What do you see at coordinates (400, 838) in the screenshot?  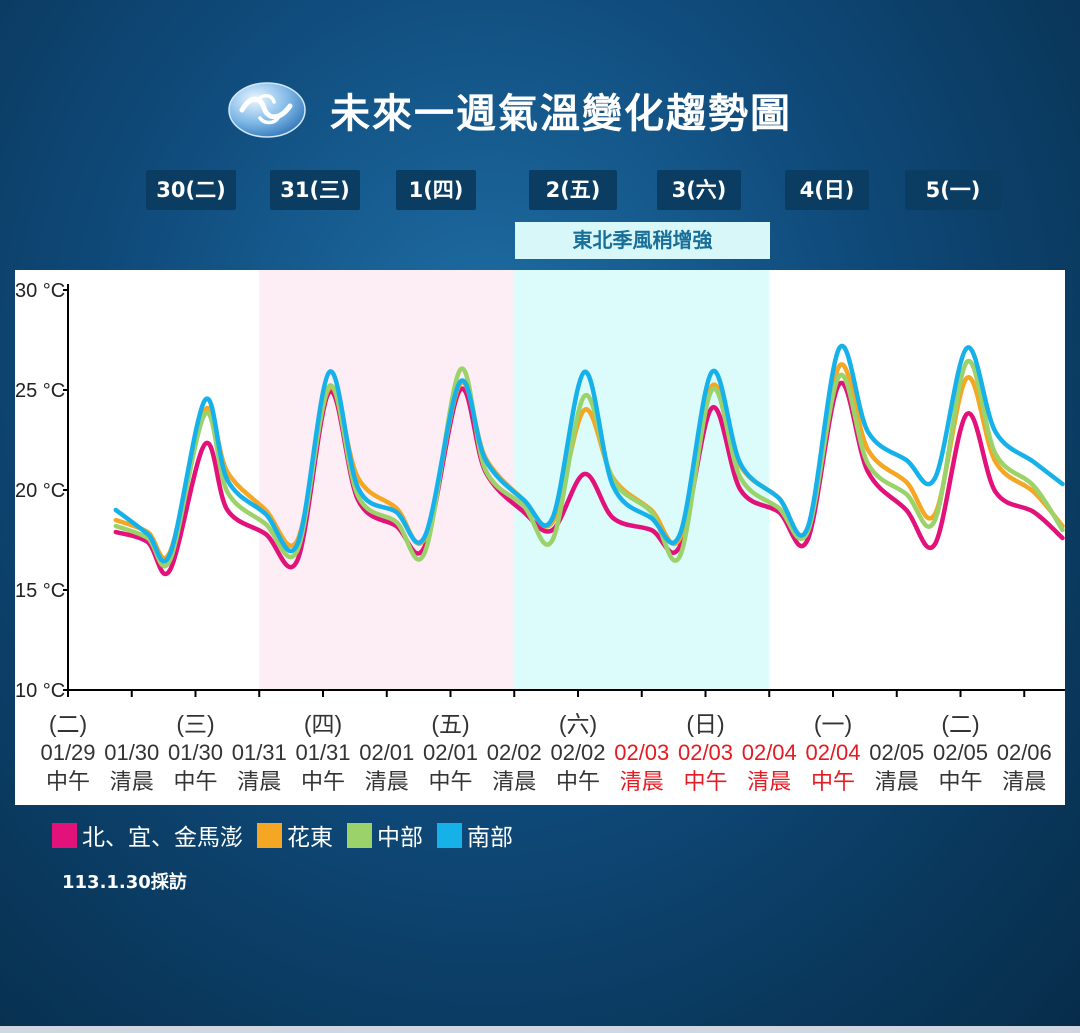 I see `legend-label-central: 中部` at bounding box center [400, 838].